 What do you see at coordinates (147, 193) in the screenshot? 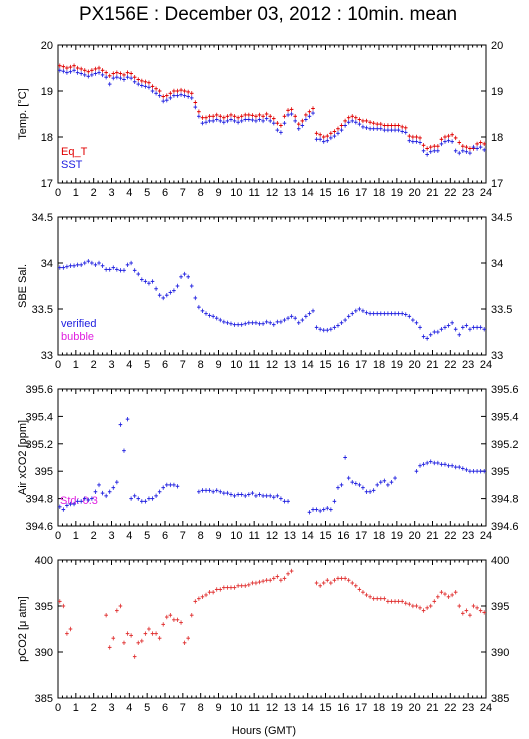
I see `x-tick-label: 5` at bounding box center [147, 193].